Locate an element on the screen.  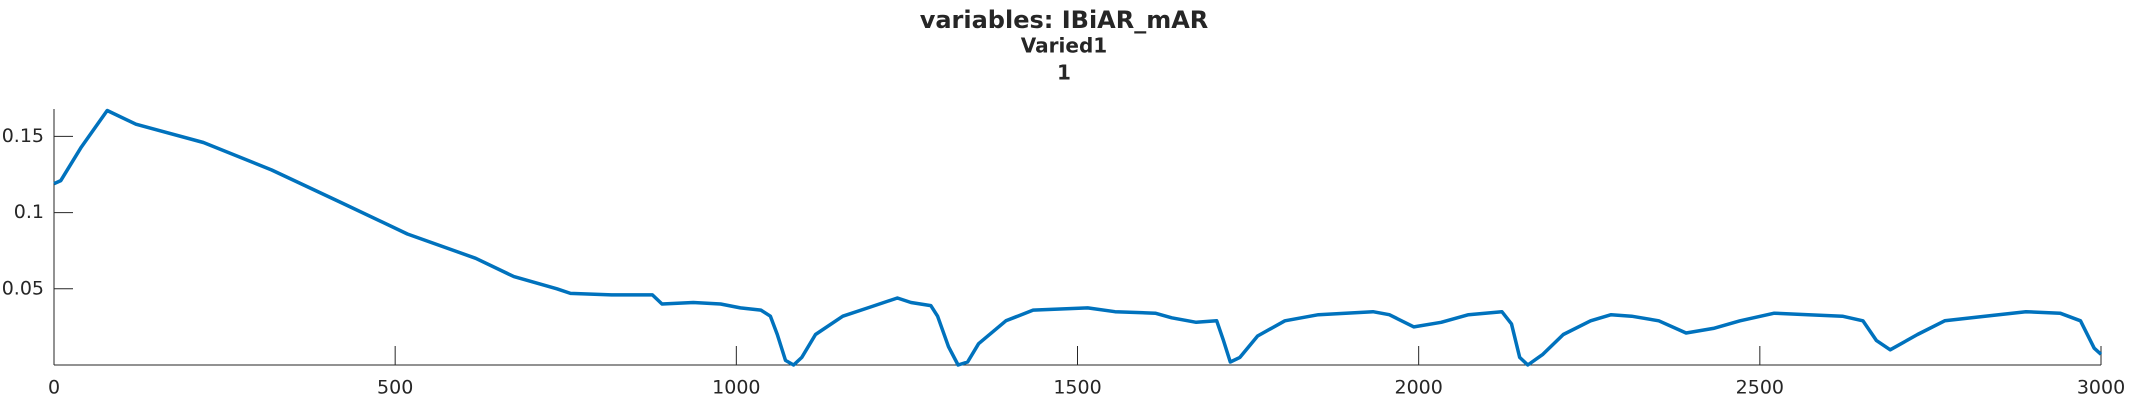
chart-subtitle: Varied1 is located at coordinates (1064, 46).